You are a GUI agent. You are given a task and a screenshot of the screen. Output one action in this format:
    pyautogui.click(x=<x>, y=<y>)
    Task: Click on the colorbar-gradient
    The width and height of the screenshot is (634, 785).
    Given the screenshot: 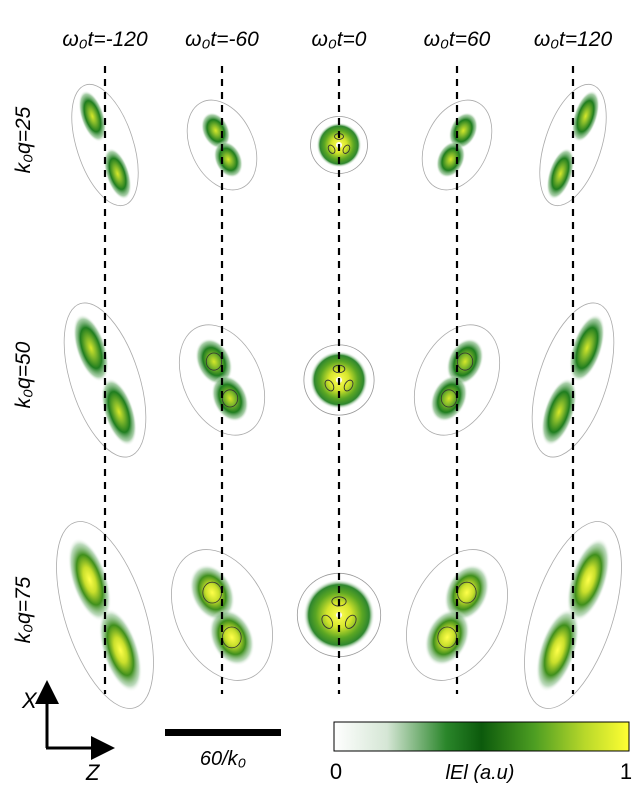 What is the action you would take?
    pyautogui.click(x=481, y=736)
    